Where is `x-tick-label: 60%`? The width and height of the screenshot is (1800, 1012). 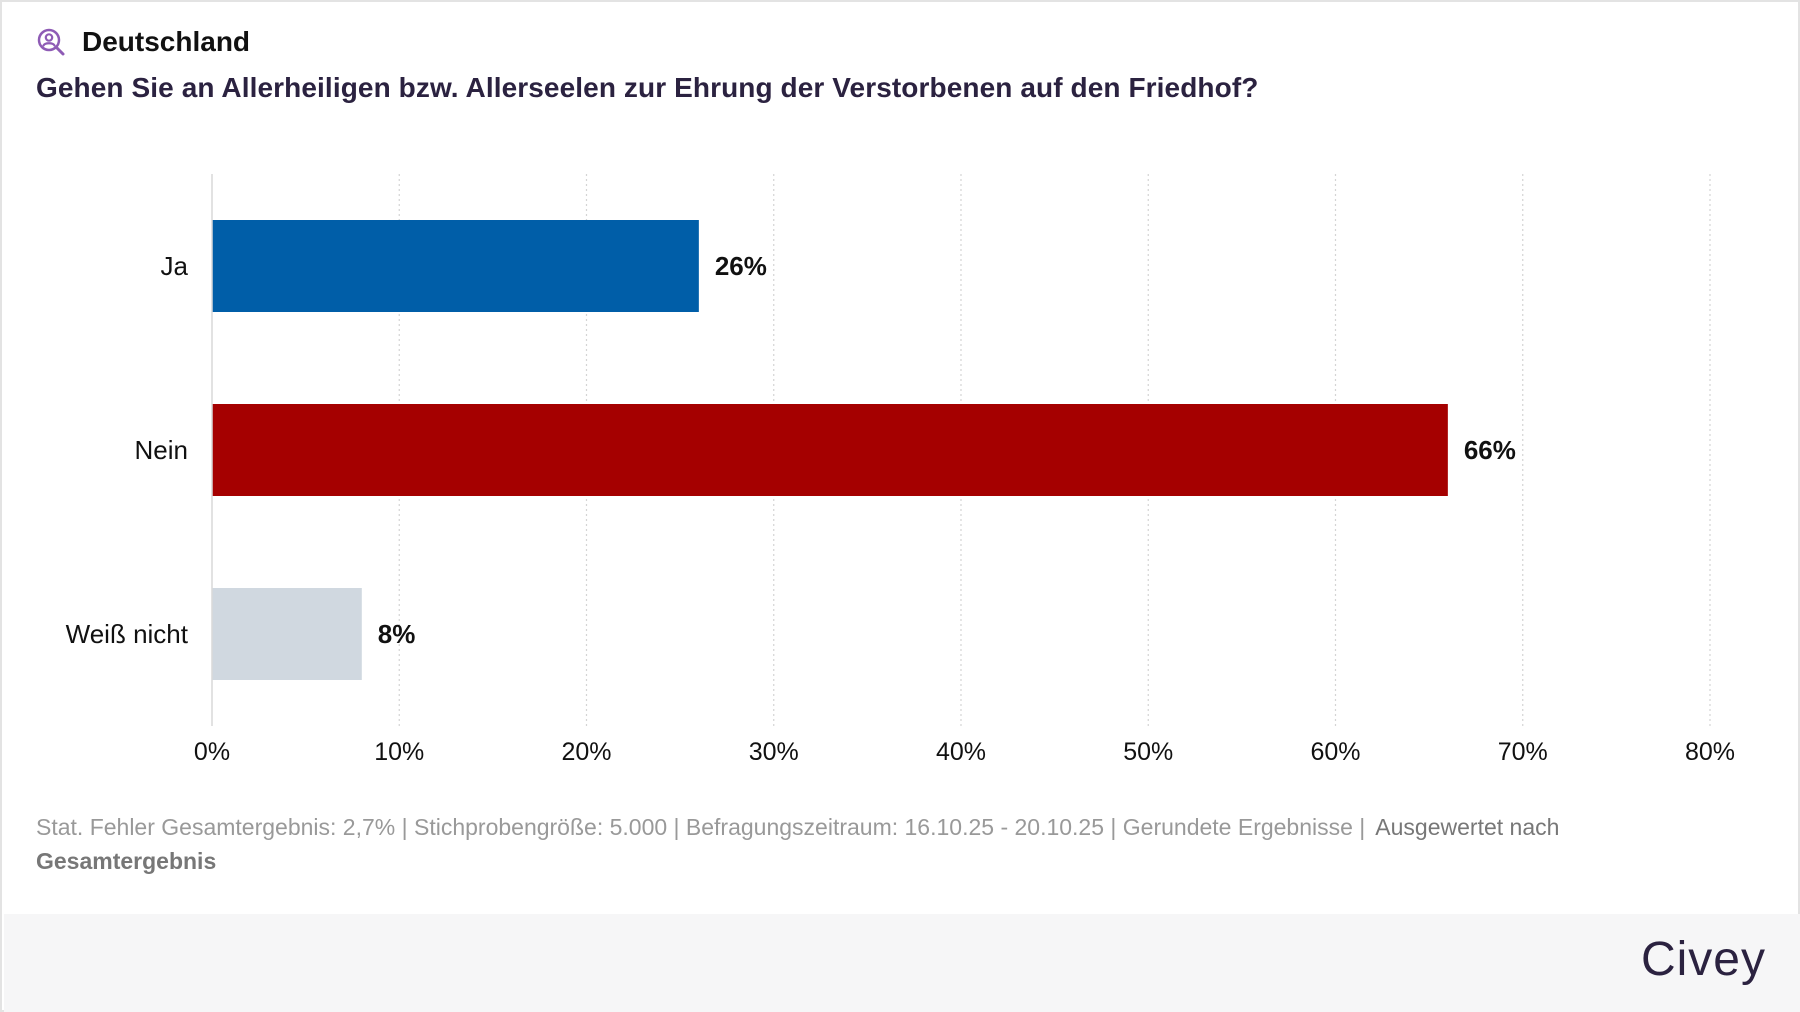 x-tick-label: 60% is located at coordinates (1335, 752).